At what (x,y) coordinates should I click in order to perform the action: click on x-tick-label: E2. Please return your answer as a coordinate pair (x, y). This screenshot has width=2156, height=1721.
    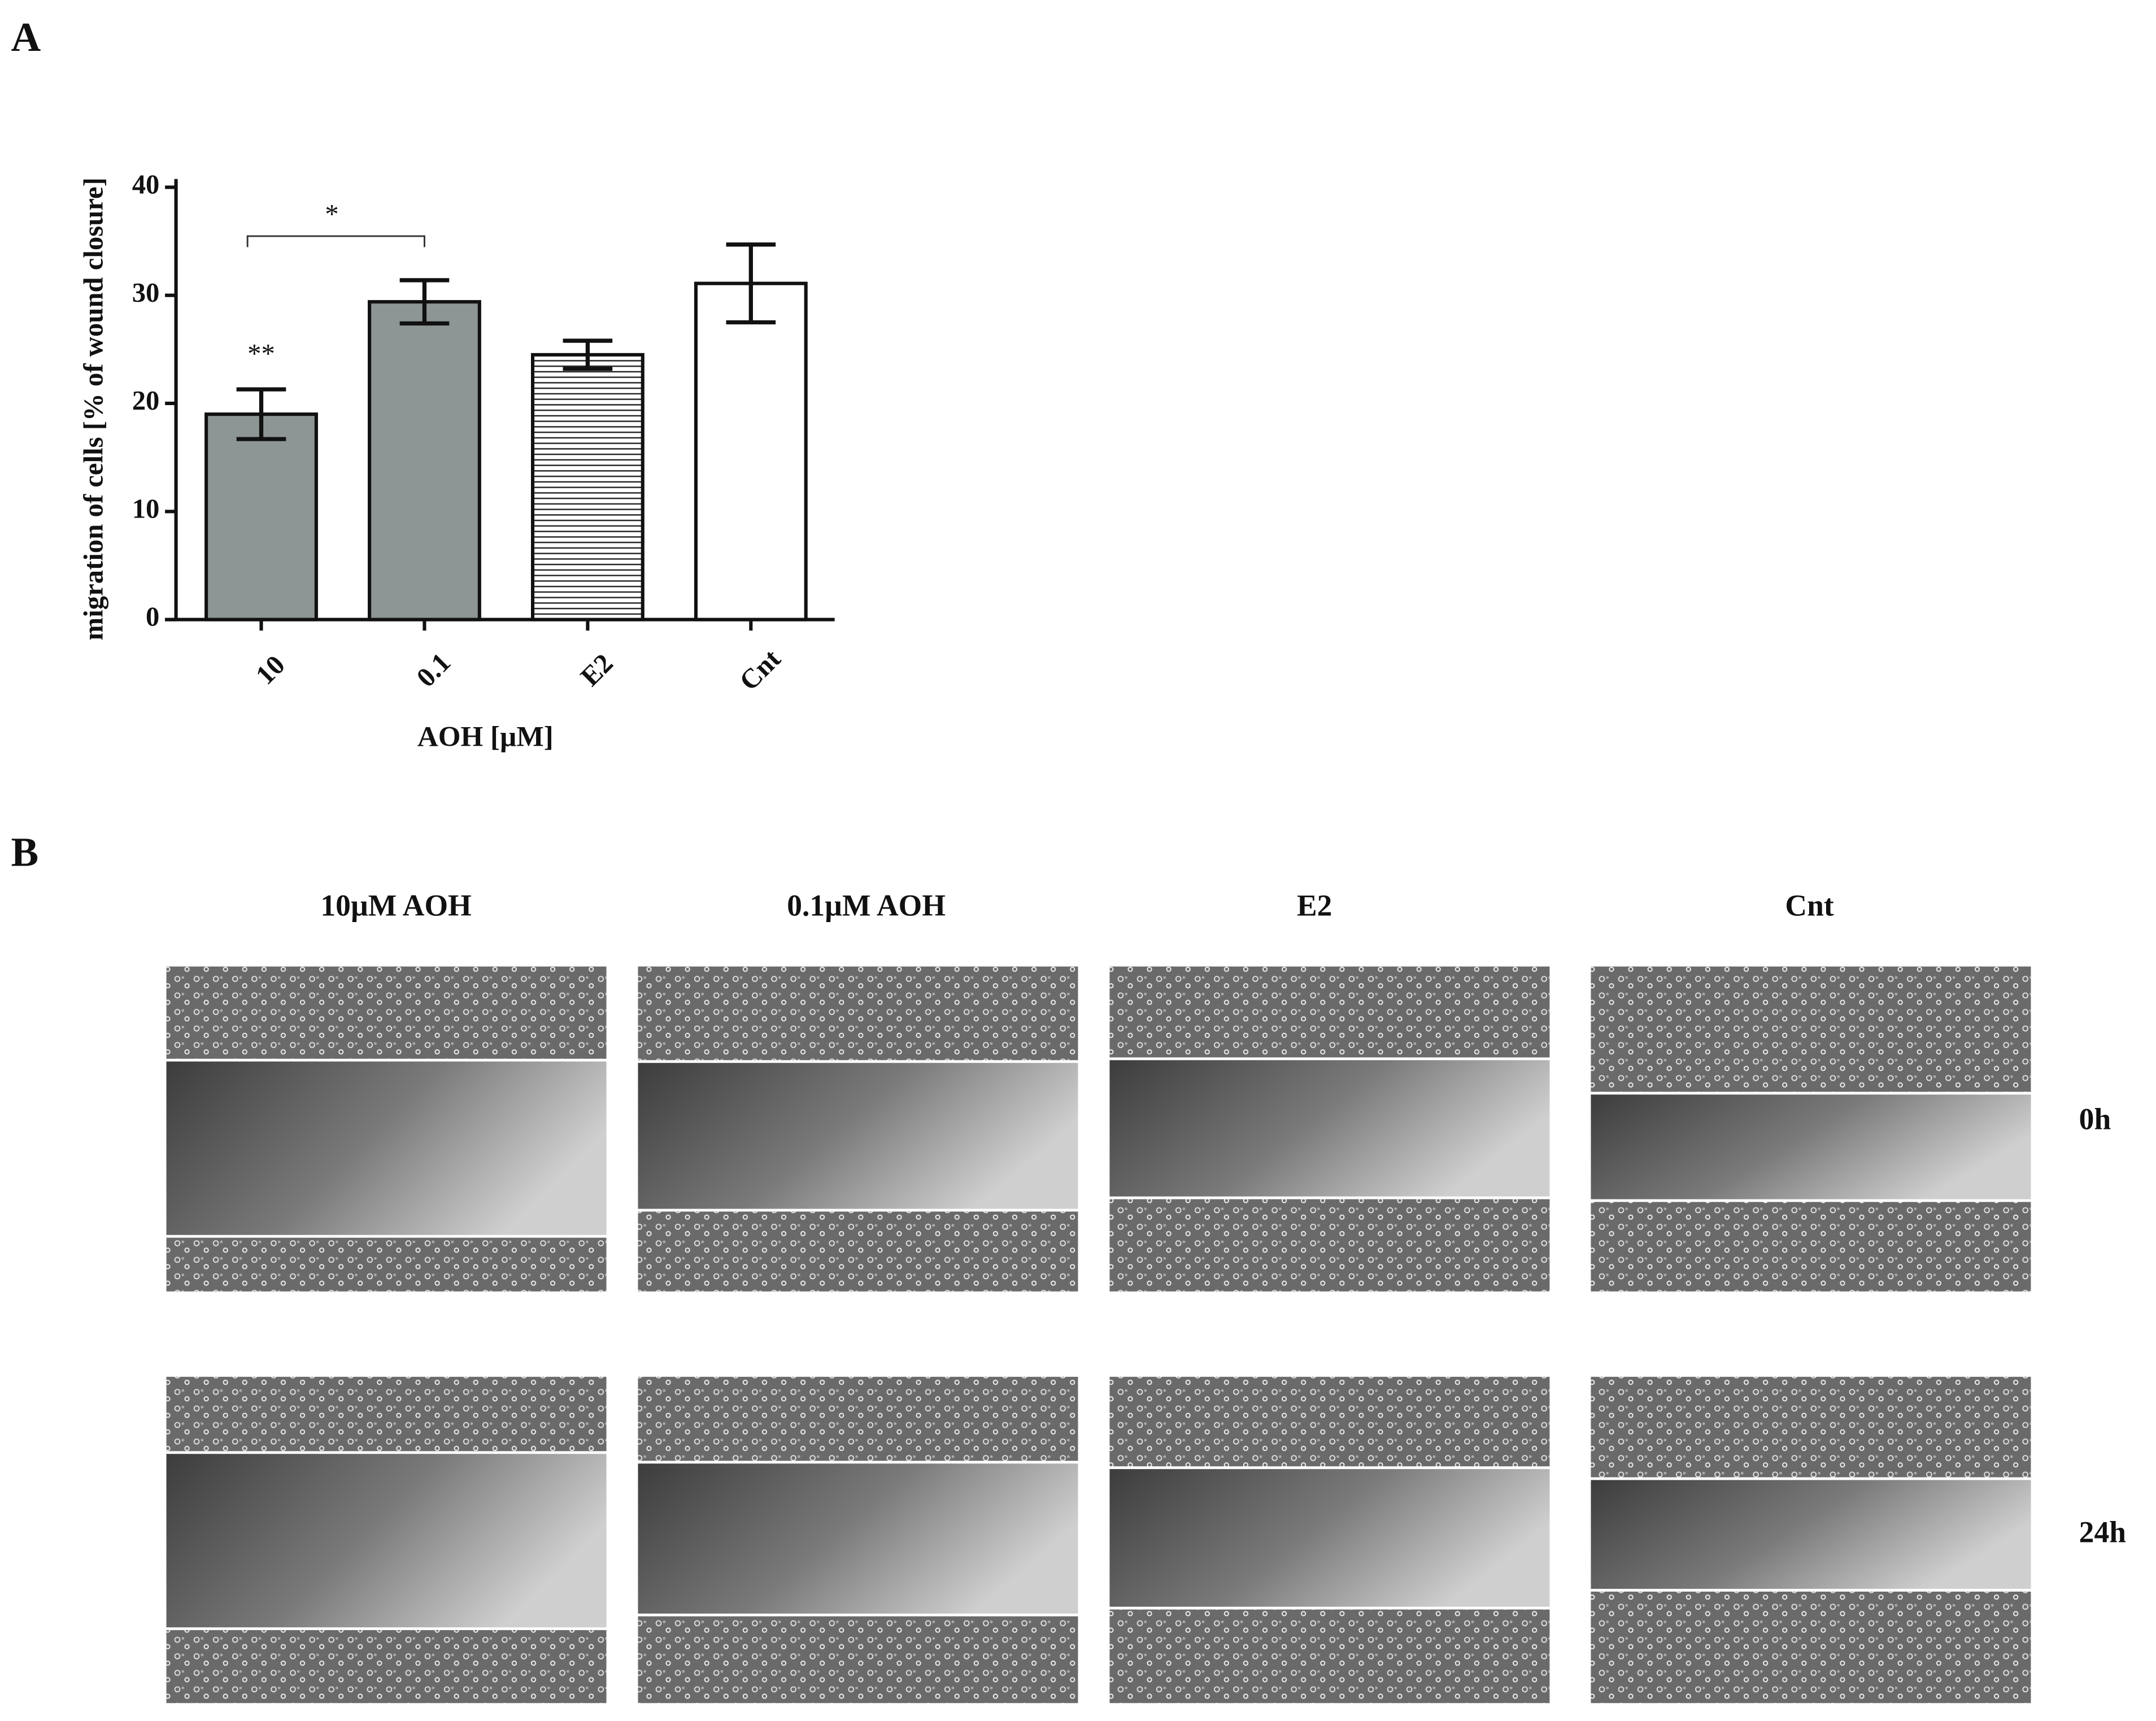
    Looking at the image, I should click on (597, 670).